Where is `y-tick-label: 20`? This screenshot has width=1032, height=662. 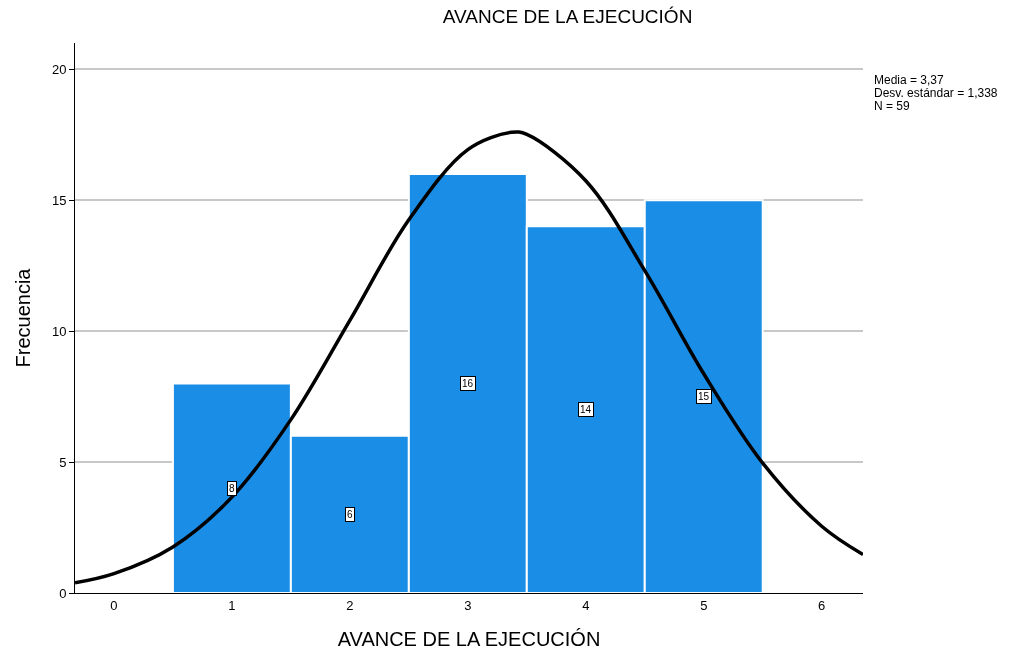 y-tick-label: 20 is located at coordinates (59, 69).